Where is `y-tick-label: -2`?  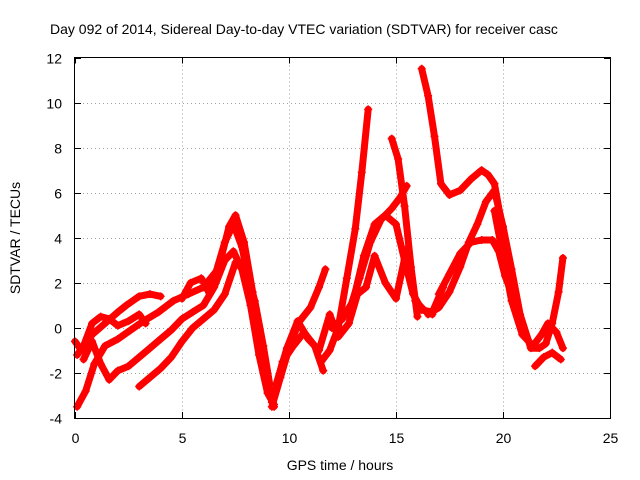 y-tick-label: -2 is located at coordinates (56, 374).